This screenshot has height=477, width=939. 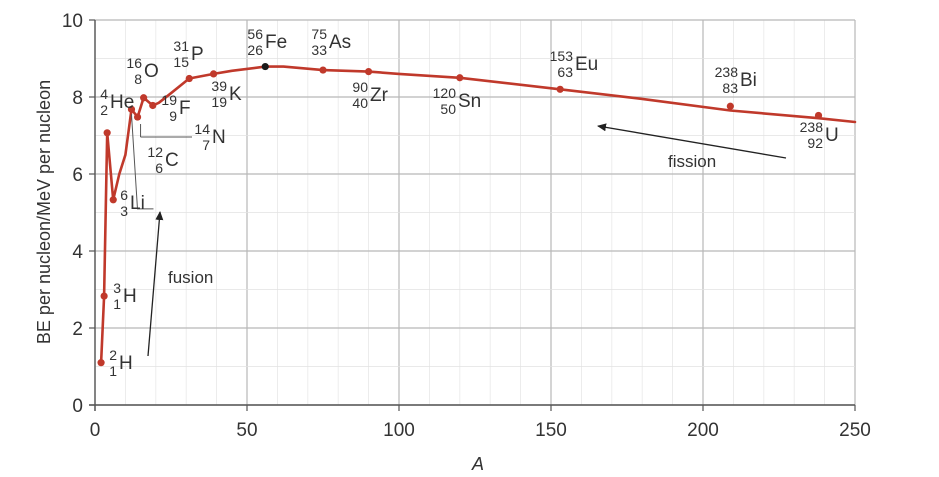 What do you see at coordinates (369, 71) in the screenshot?
I see `point-90Zr` at bounding box center [369, 71].